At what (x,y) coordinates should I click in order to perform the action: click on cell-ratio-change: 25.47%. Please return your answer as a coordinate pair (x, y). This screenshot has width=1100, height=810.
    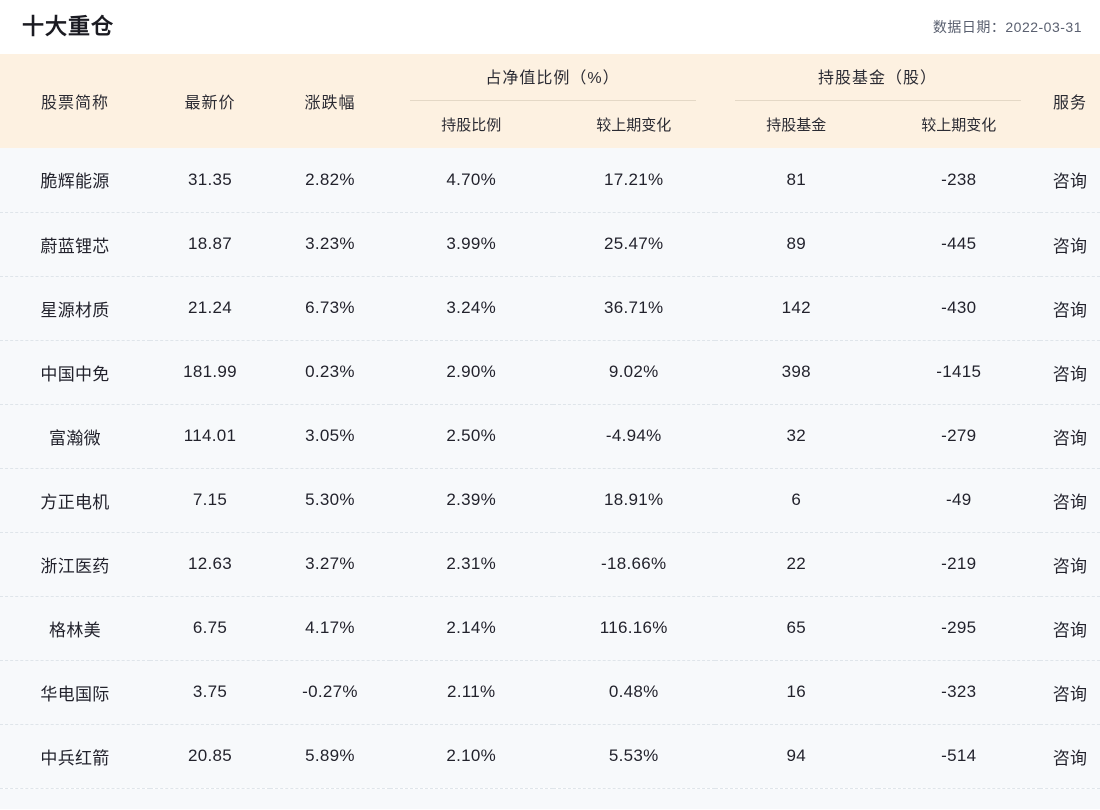
    Looking at the image, I should click on (633, 244).